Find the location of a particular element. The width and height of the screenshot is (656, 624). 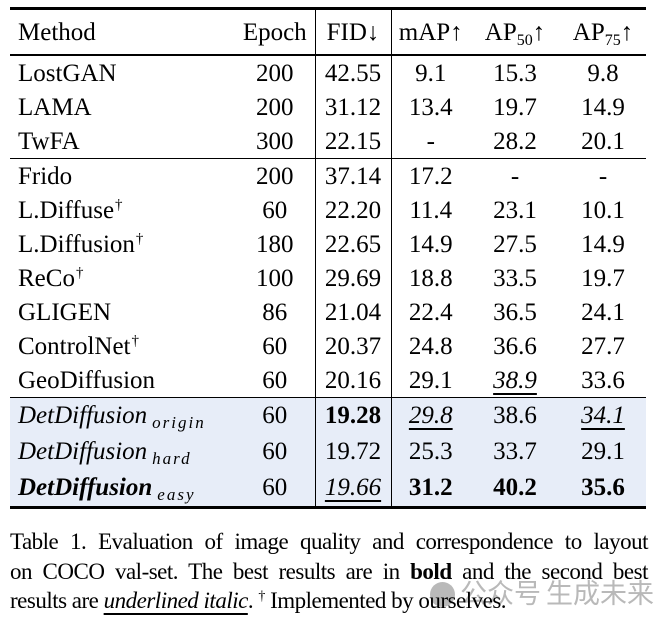

metric-value: 40.2 is located at coordinates (515, 487).